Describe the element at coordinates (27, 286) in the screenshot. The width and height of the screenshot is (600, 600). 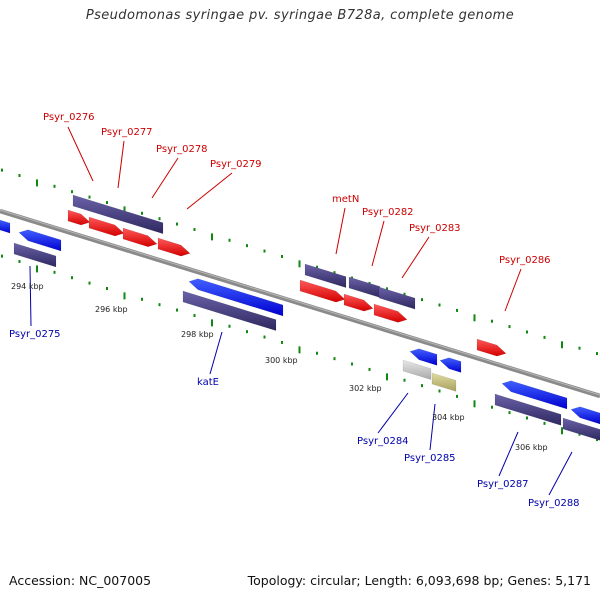
I see `axis-tick-label: 294 kbp` at that location.